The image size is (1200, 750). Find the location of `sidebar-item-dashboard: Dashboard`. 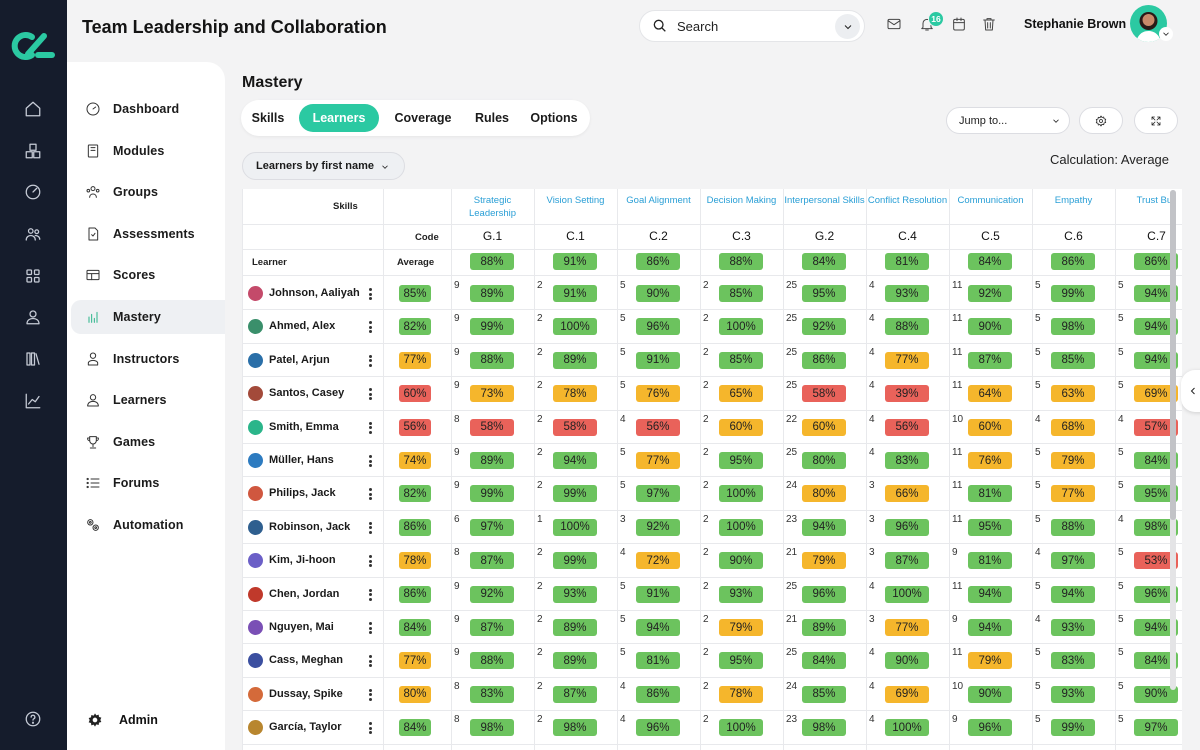

sidebar-item-dashboard: Dashboard is located at coordinates (148, 109).